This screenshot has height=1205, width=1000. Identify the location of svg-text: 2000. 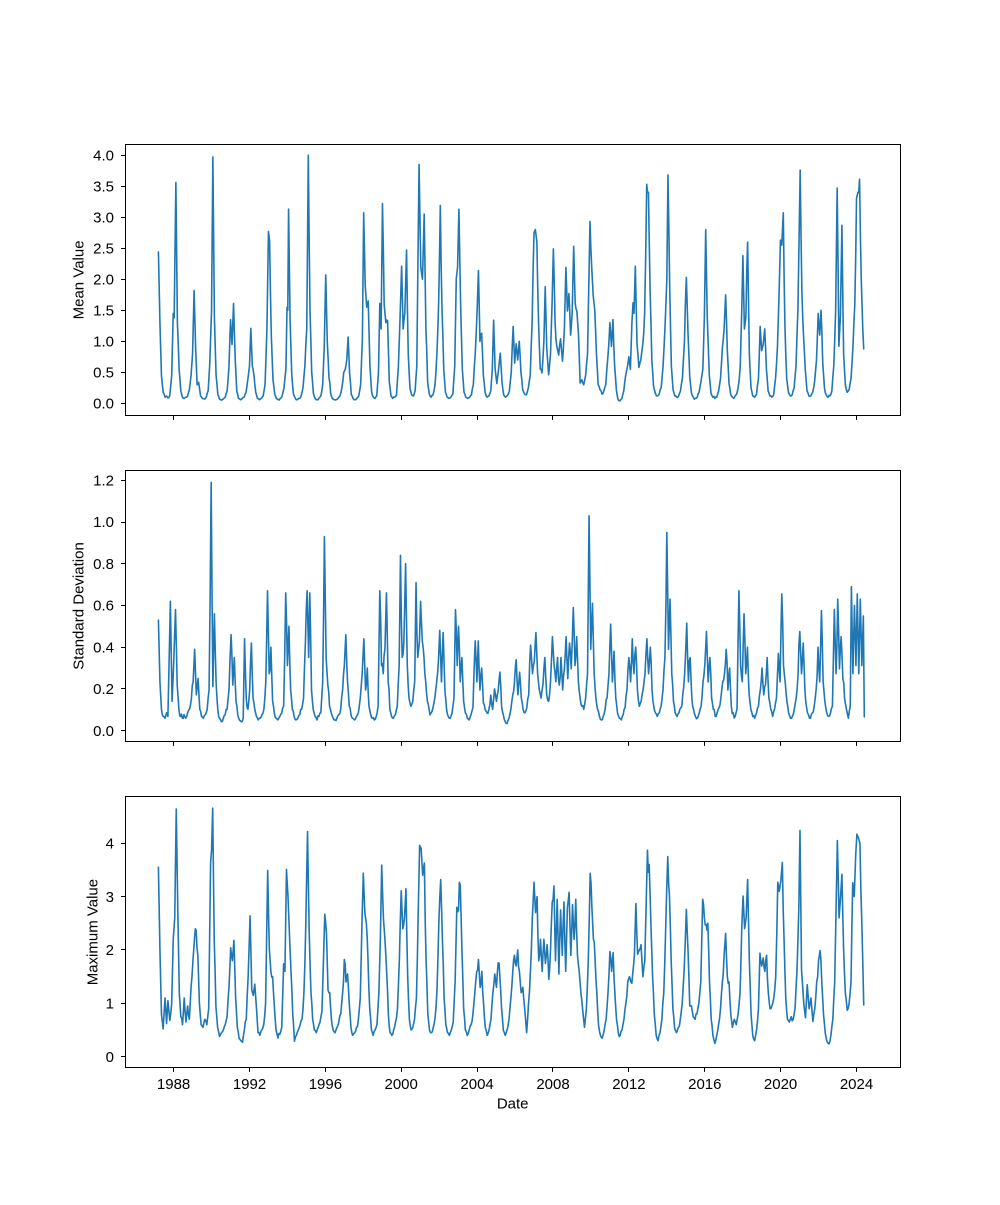
(401, 1084).